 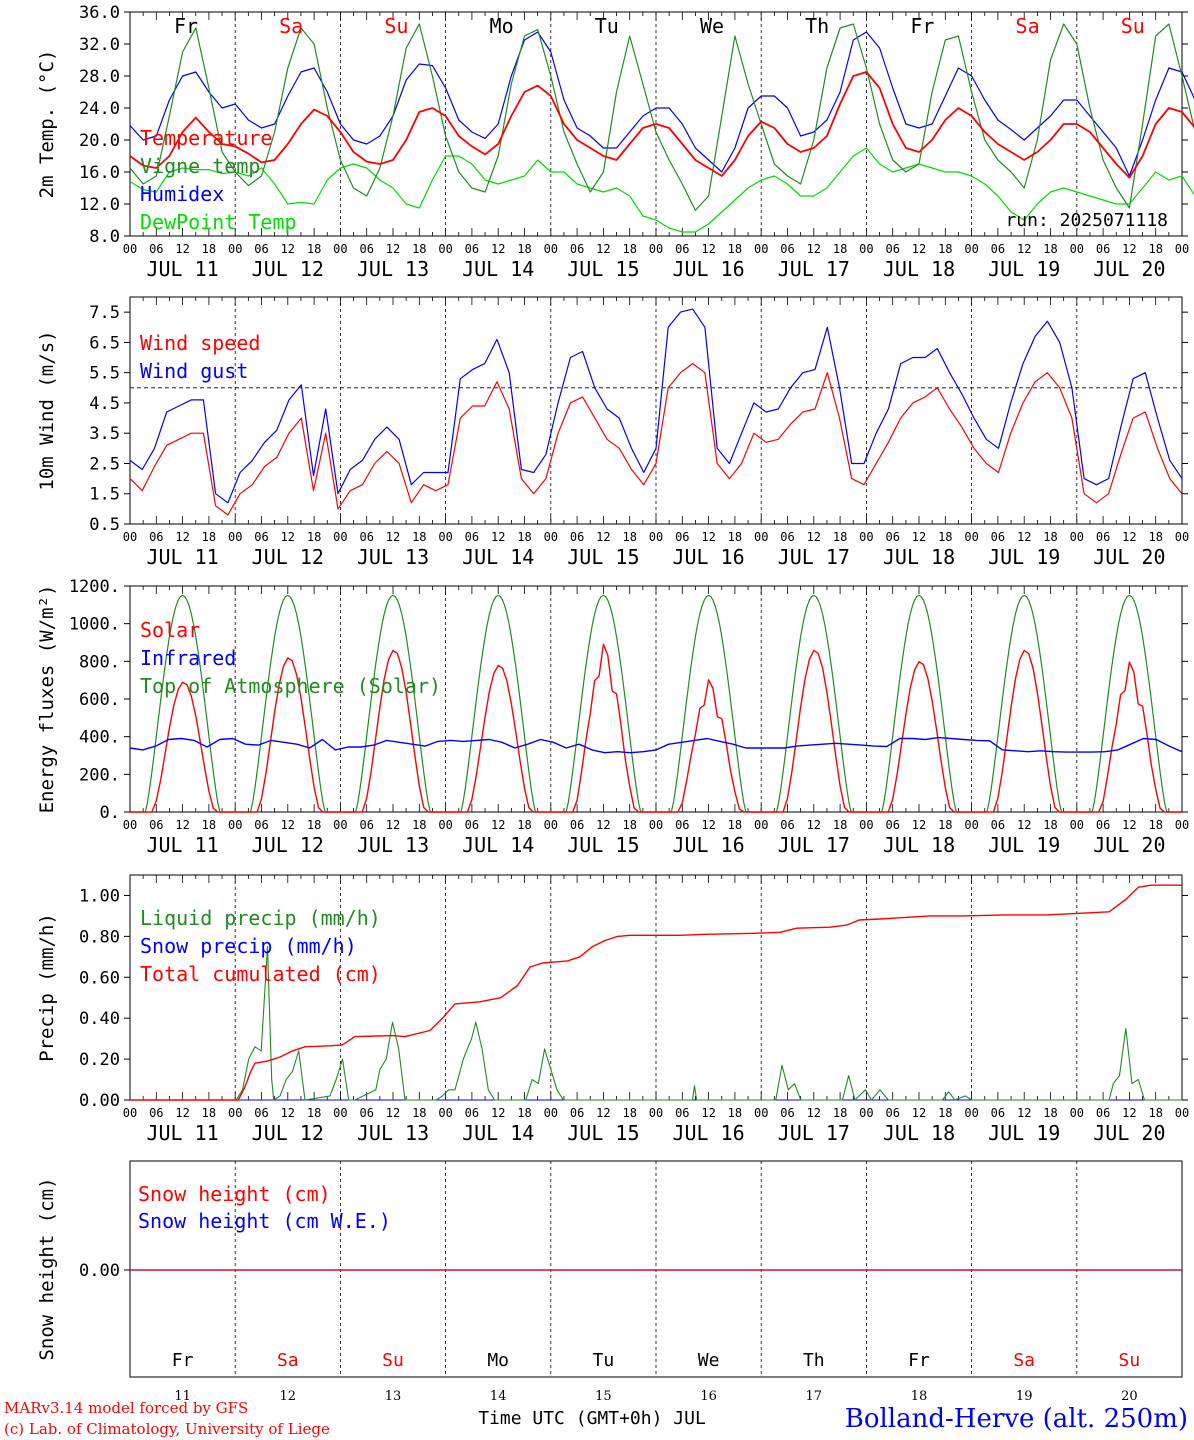 What do you see at coordinates (661, 104) in the screenshot?
I see `series-line-humidex` at bounding box center [661, 104].